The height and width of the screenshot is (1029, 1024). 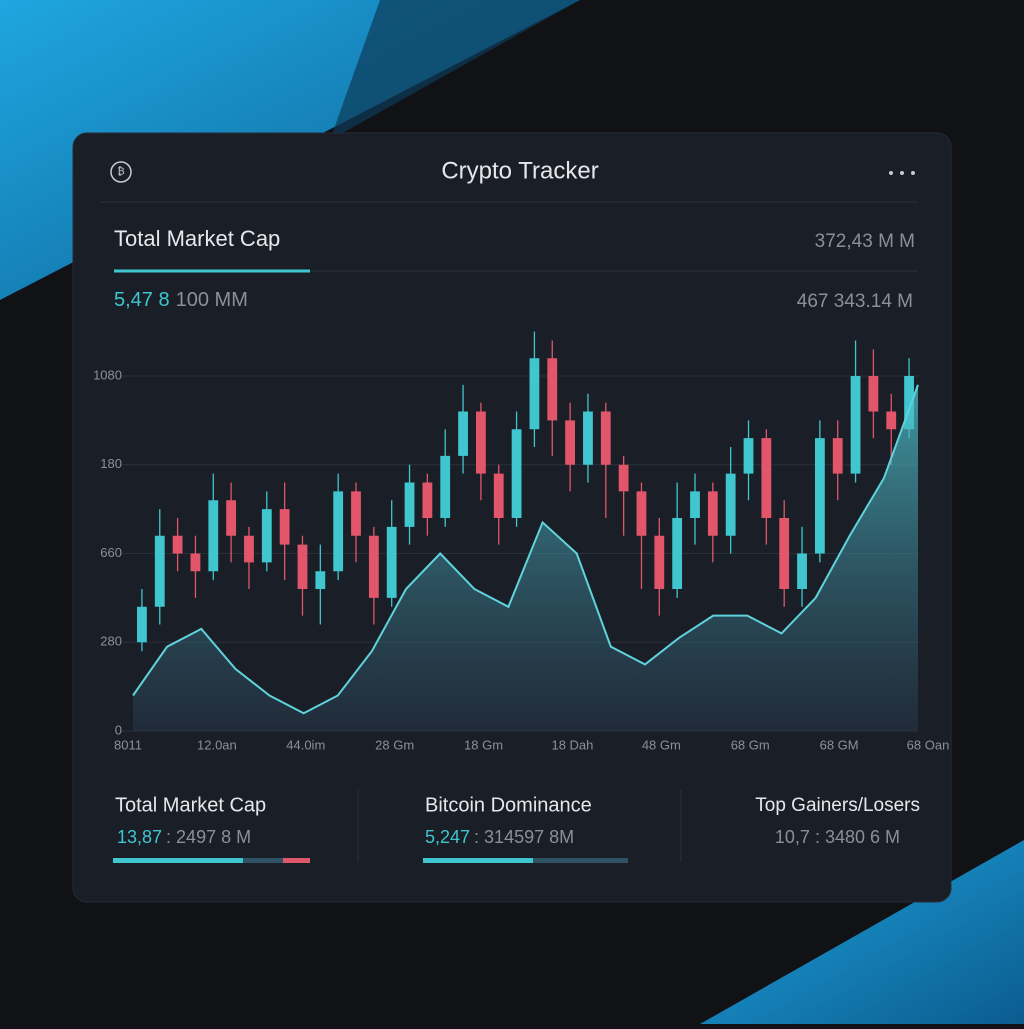 I want to click on summary-value: 5,47 8 100 MМ, so click(x=181, y=300).